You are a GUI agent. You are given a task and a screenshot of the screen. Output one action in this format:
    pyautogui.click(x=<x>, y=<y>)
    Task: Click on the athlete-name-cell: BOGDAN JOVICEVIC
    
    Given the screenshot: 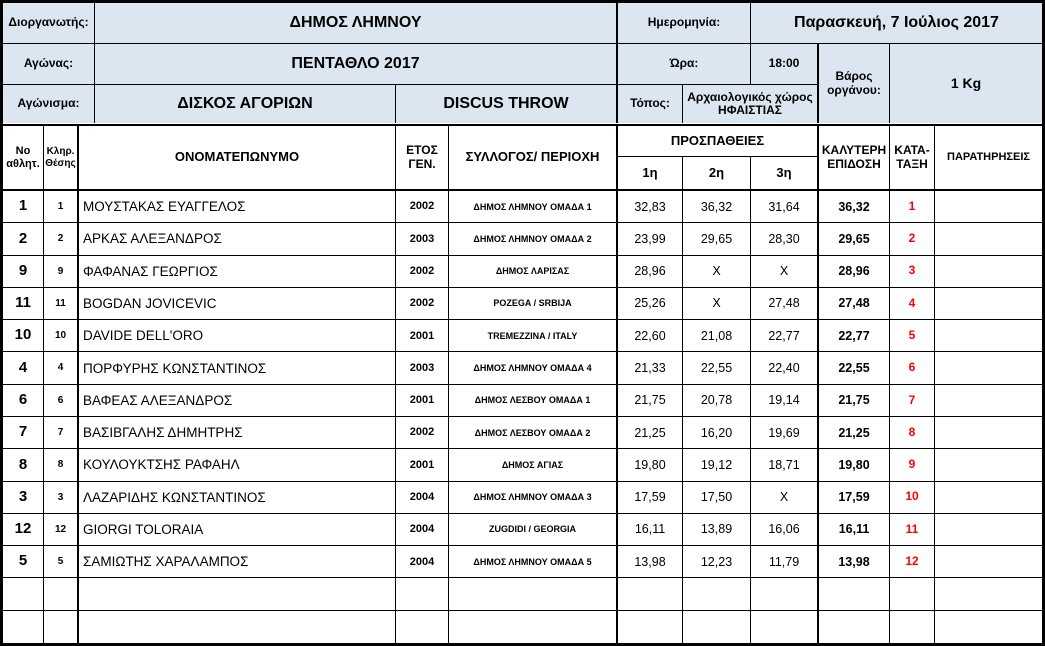 What is the action you would take?
    pyautogui.click(x=237, y=304)
    